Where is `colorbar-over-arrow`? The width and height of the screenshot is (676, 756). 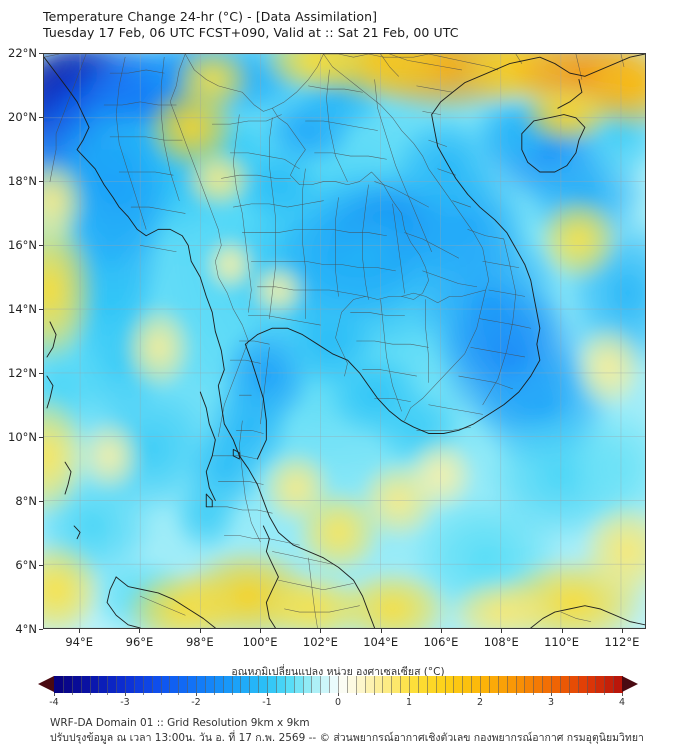 colorbar-over-arrow is located at coordinates (630, 684).